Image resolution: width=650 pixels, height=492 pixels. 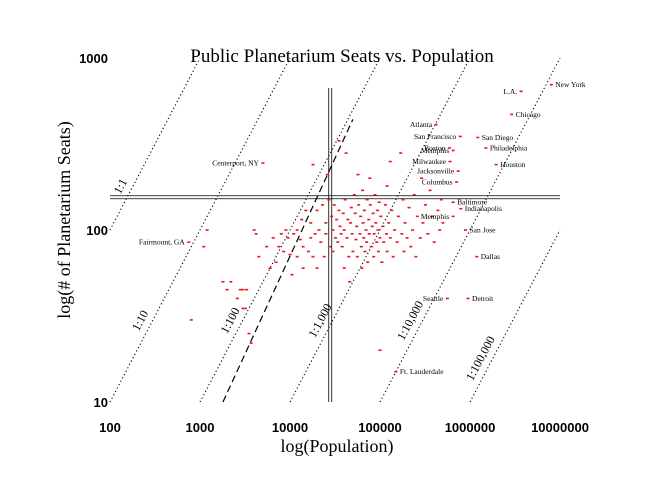 I want to click on ratio-line-label-0: 1:1, so click(x=120, y=186).